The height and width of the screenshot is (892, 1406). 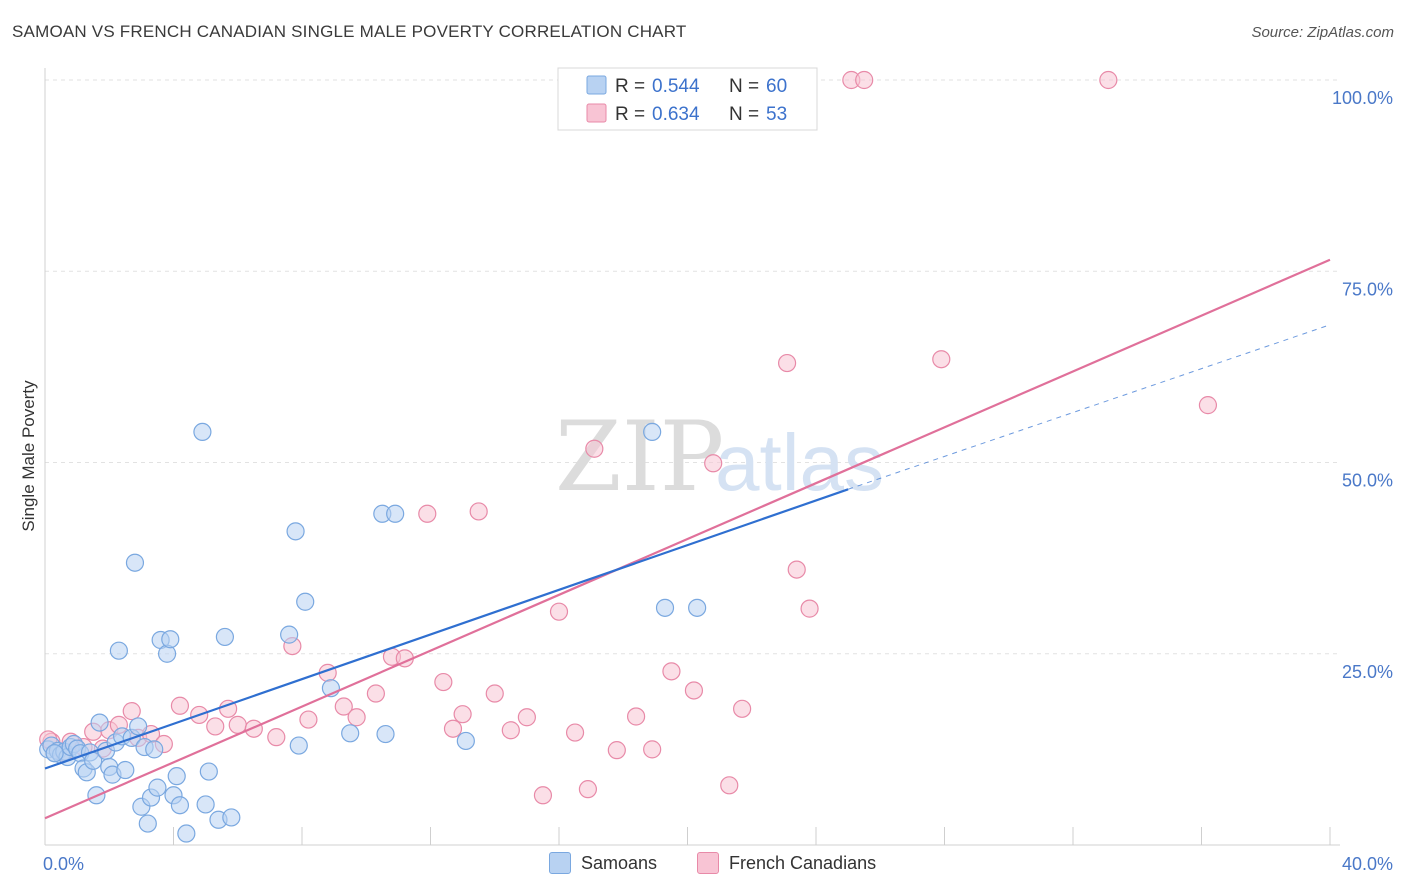 What do you see at coordinates (596, 113) in the screenshot?
I see `legend-swatch-french-canadians` at bounding box center [596, 113].